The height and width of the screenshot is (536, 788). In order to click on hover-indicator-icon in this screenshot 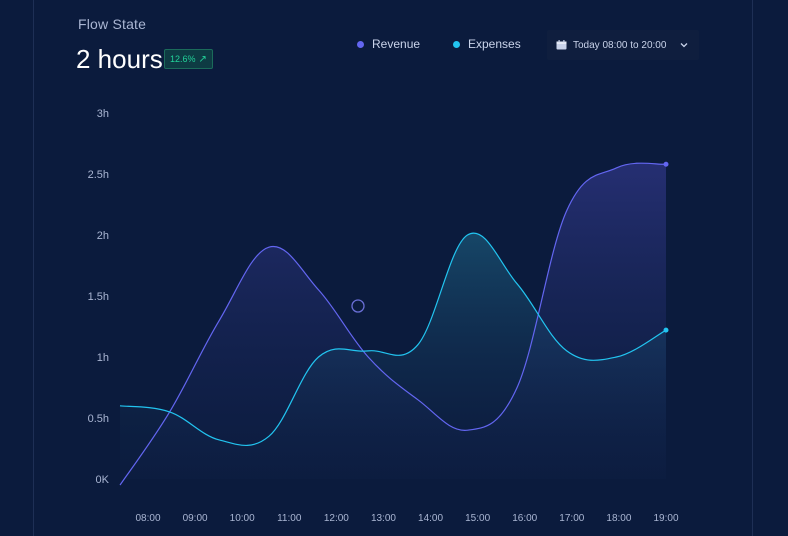, I will do `click(358, 306)`.